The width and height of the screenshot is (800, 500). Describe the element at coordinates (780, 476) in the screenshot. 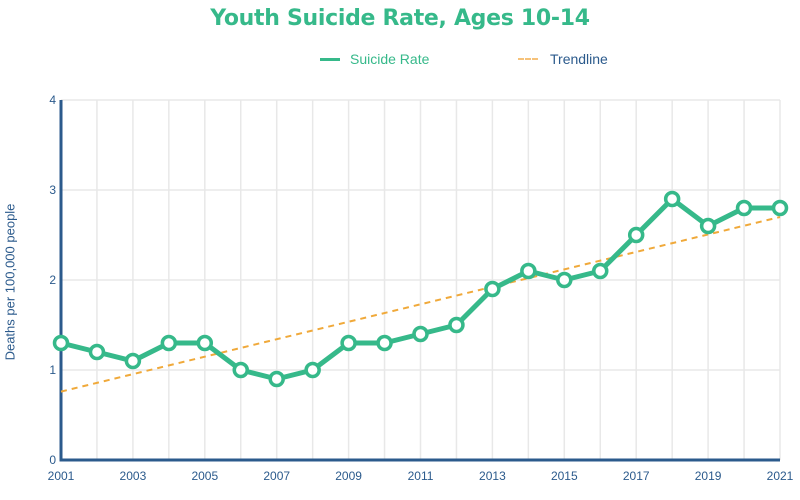

I see `x-tick-label: 2021` at that location.